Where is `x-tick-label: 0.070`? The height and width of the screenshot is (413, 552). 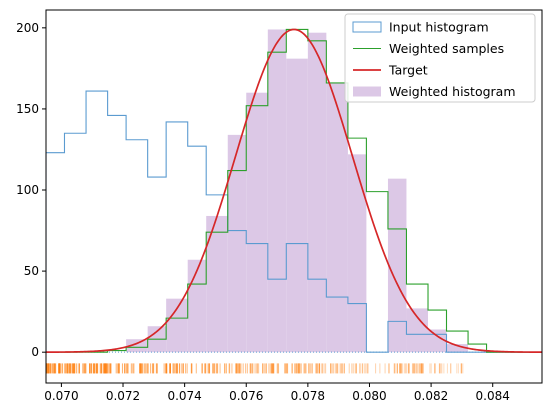 x-tick-label: 0.070 is located at coordinates (61, 396).